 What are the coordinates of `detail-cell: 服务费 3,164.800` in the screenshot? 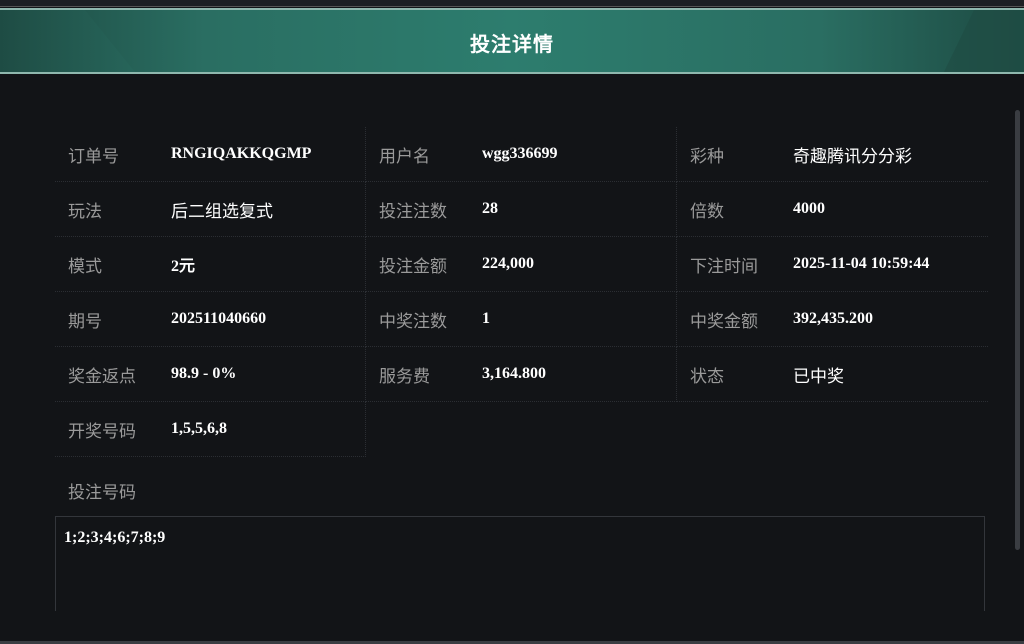 It's located at (521, 374).